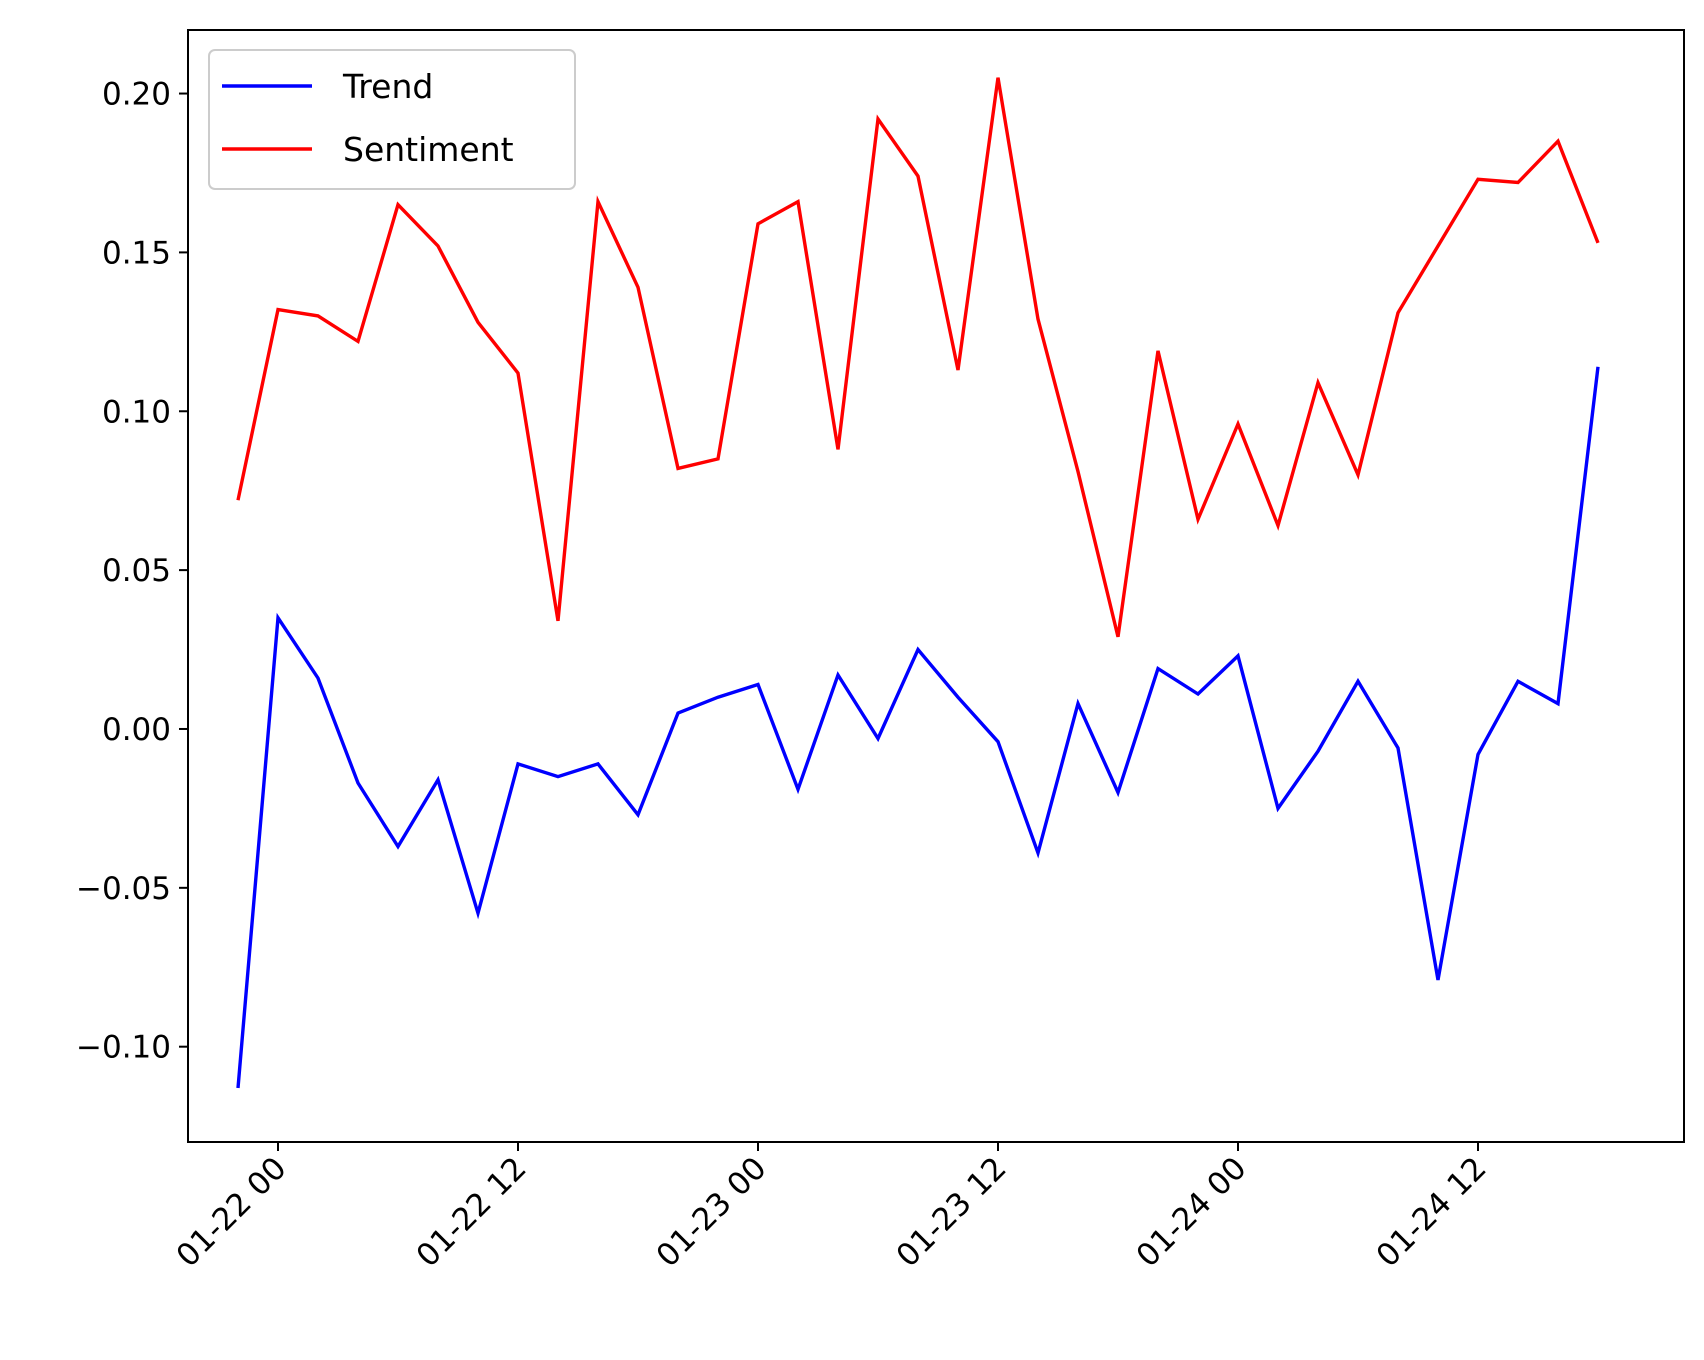 The image size is (1704, 1360). What do you see at coordinates (387, 86) in the screenshot?
I see `legend-label-trend: Trend` at bounding box center [387, 86].